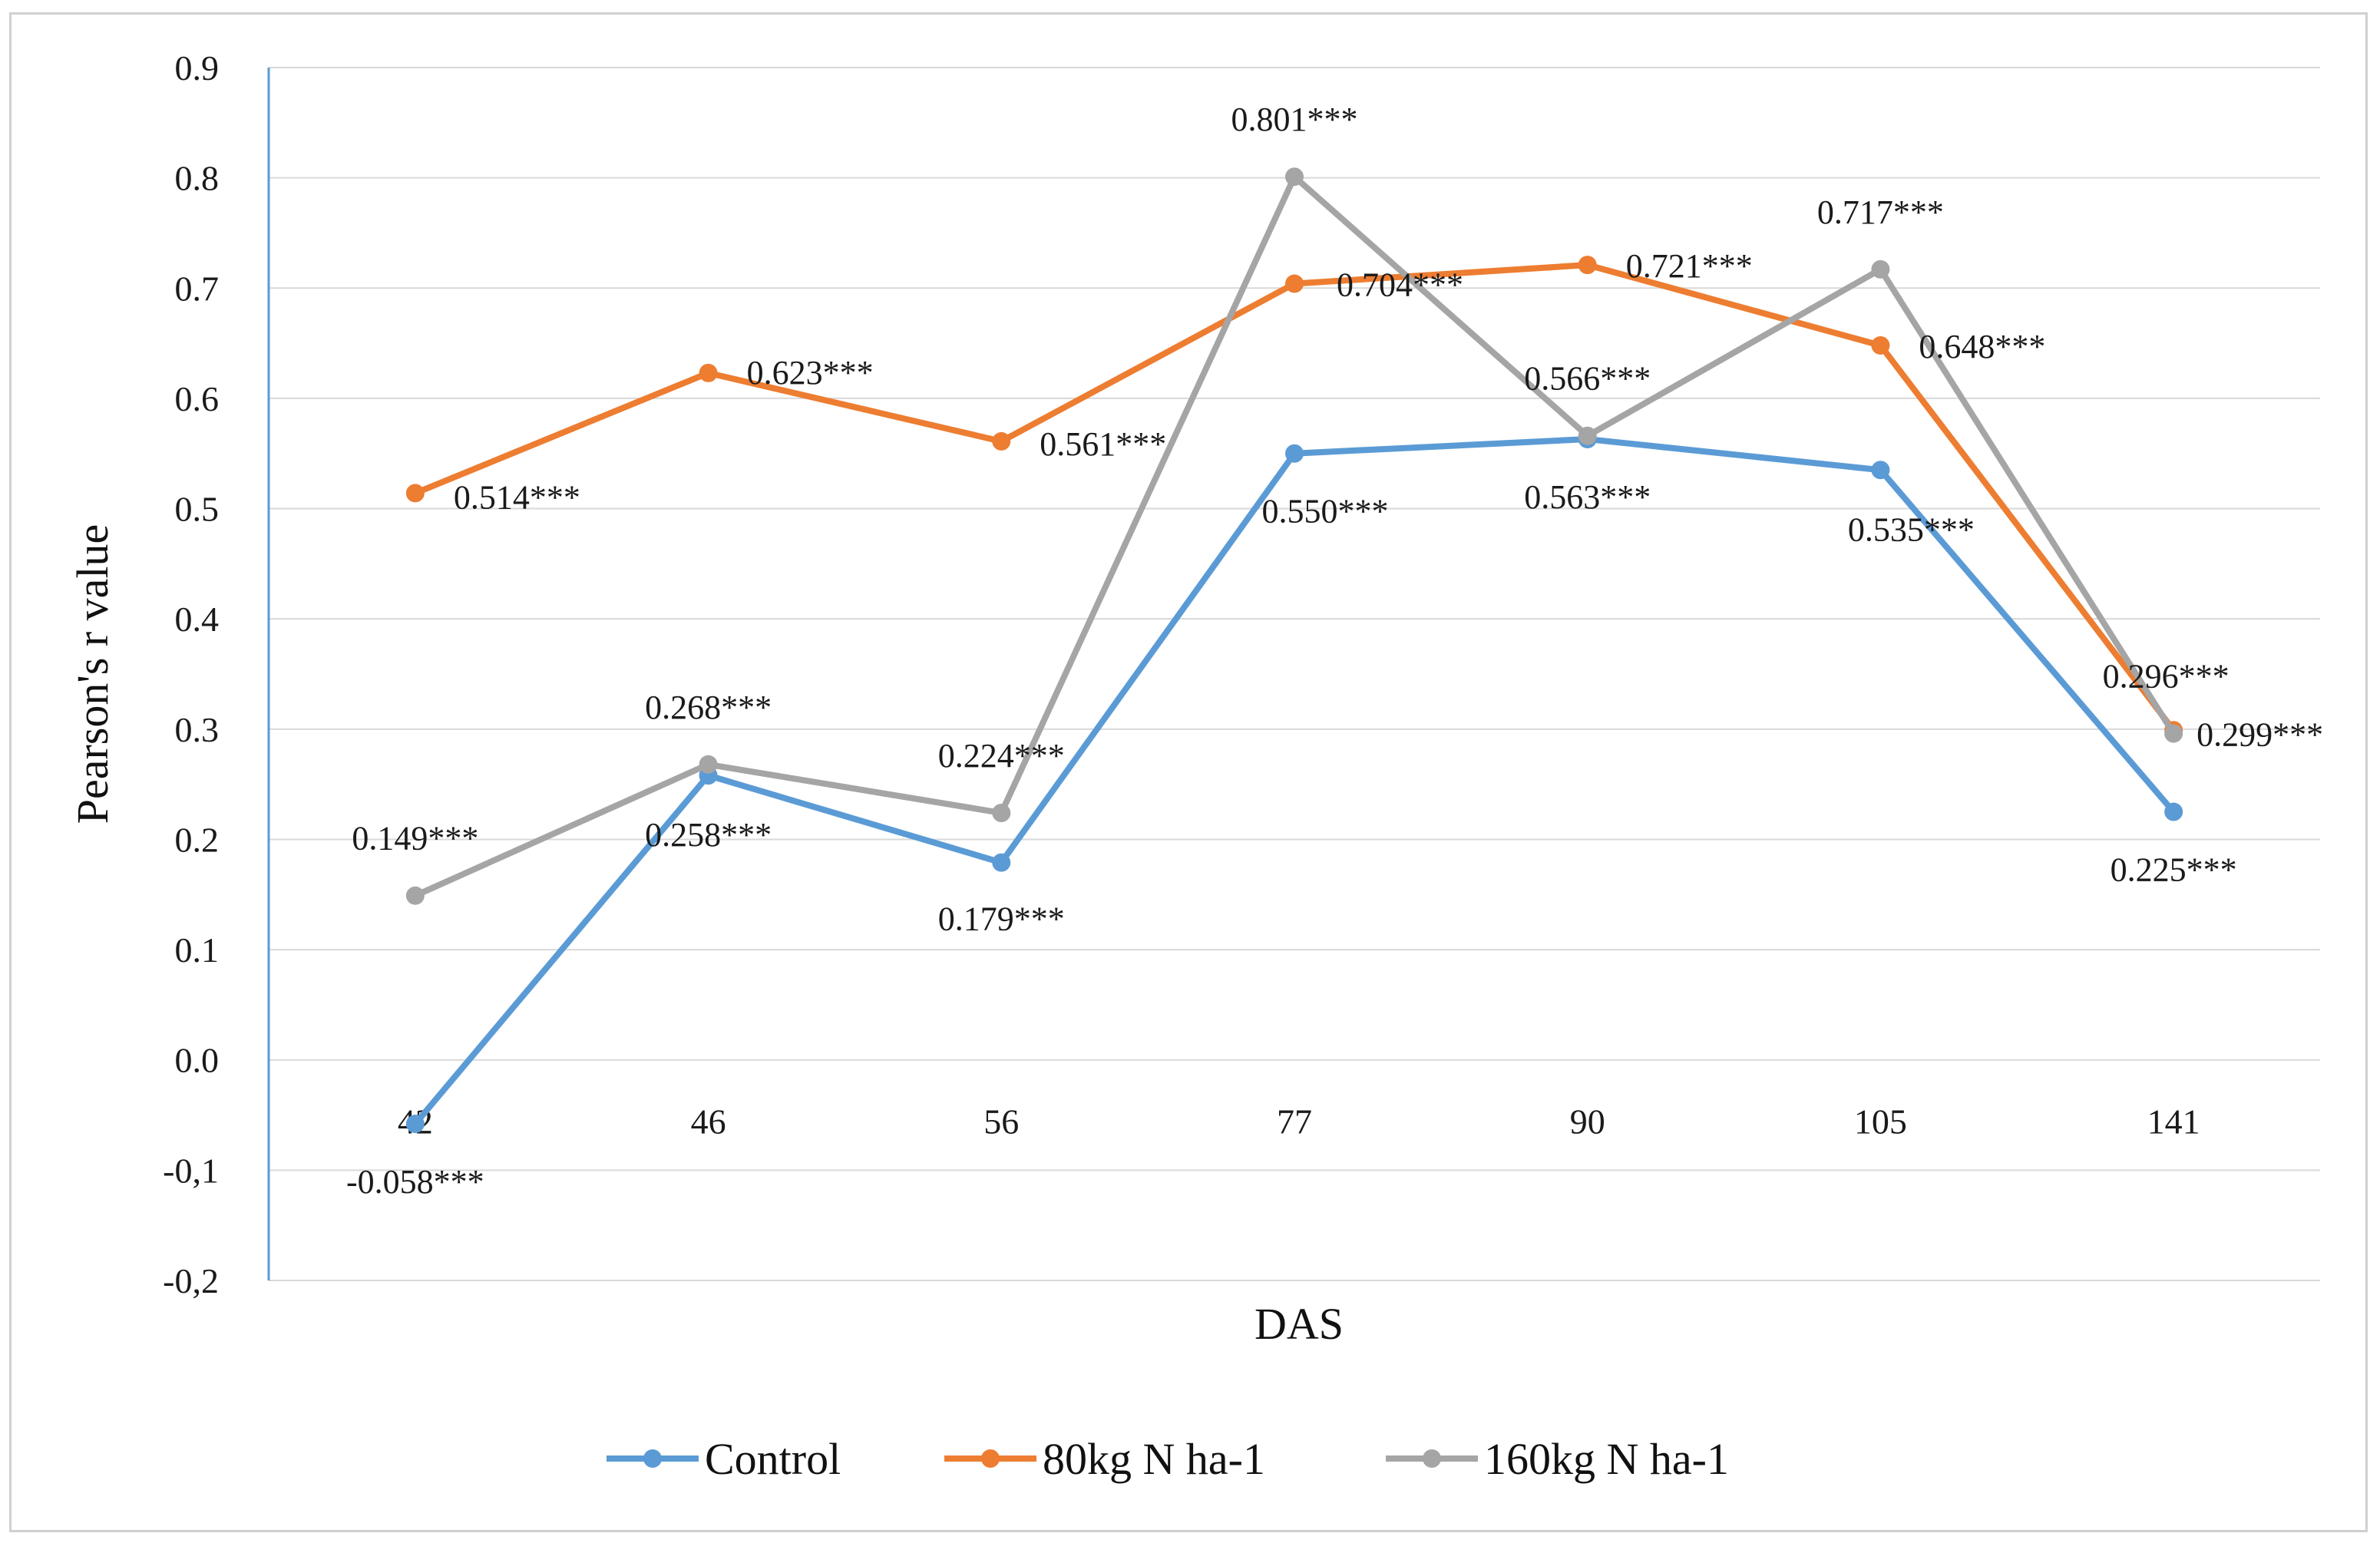 The height and width of the screenshot is (1543, 2380). I want to click on legend-item-0: Control, so click(724, 1459).